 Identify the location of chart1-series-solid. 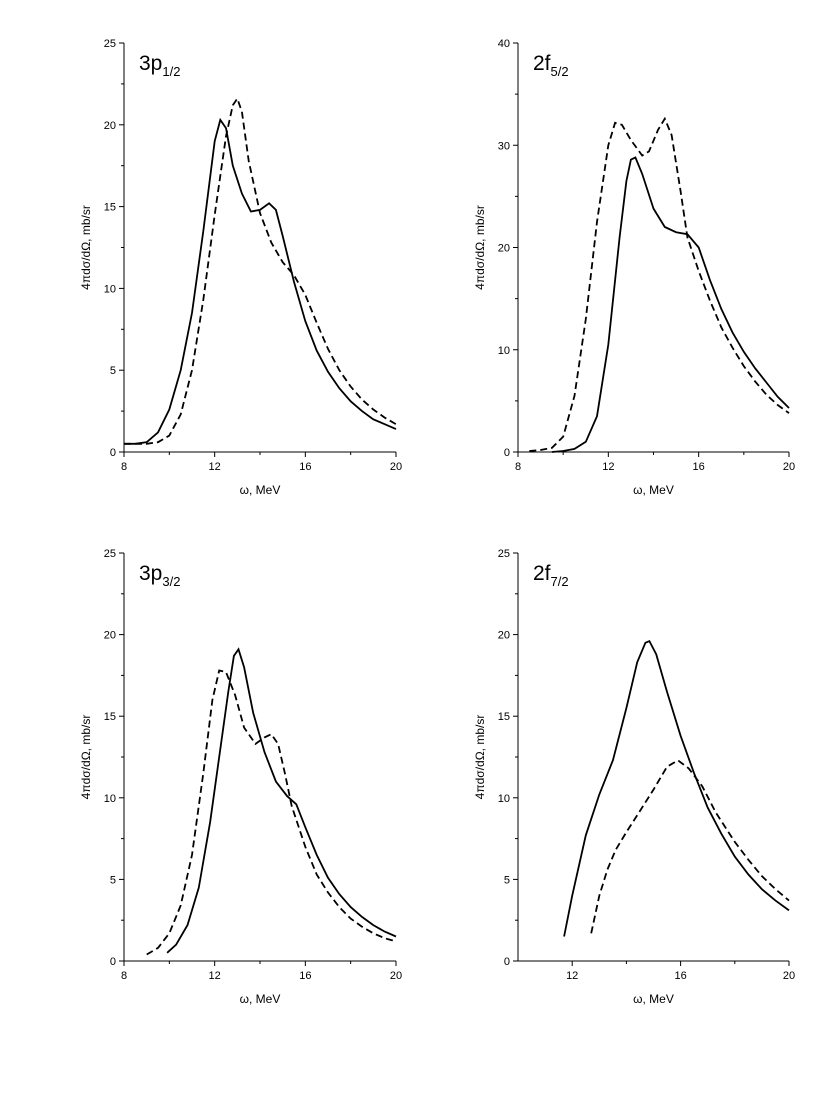
(260, 281).